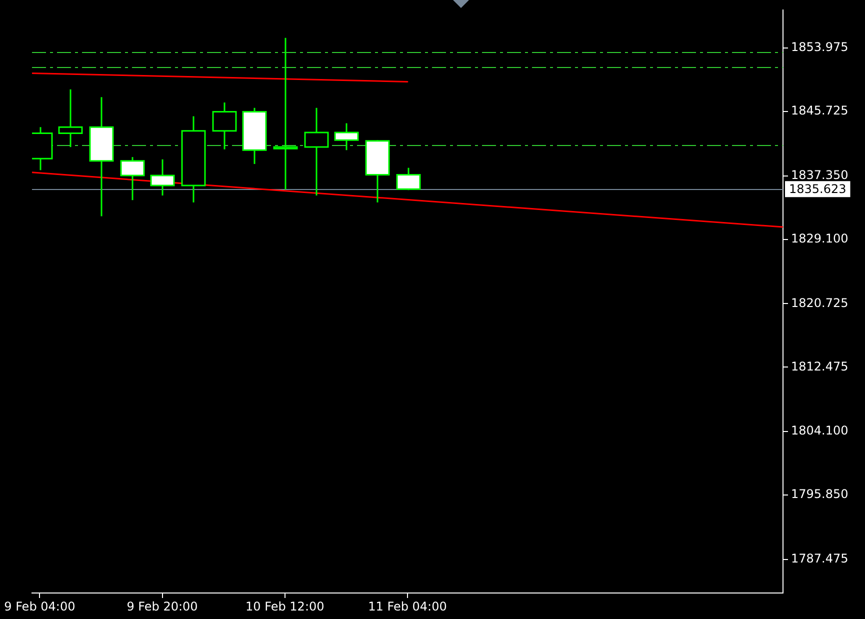 This screenshot has width=865, height=619. Describe the element at coordinates (819, 558) in the screenshot. I see `y-tick-label: 1787.475` at that location.